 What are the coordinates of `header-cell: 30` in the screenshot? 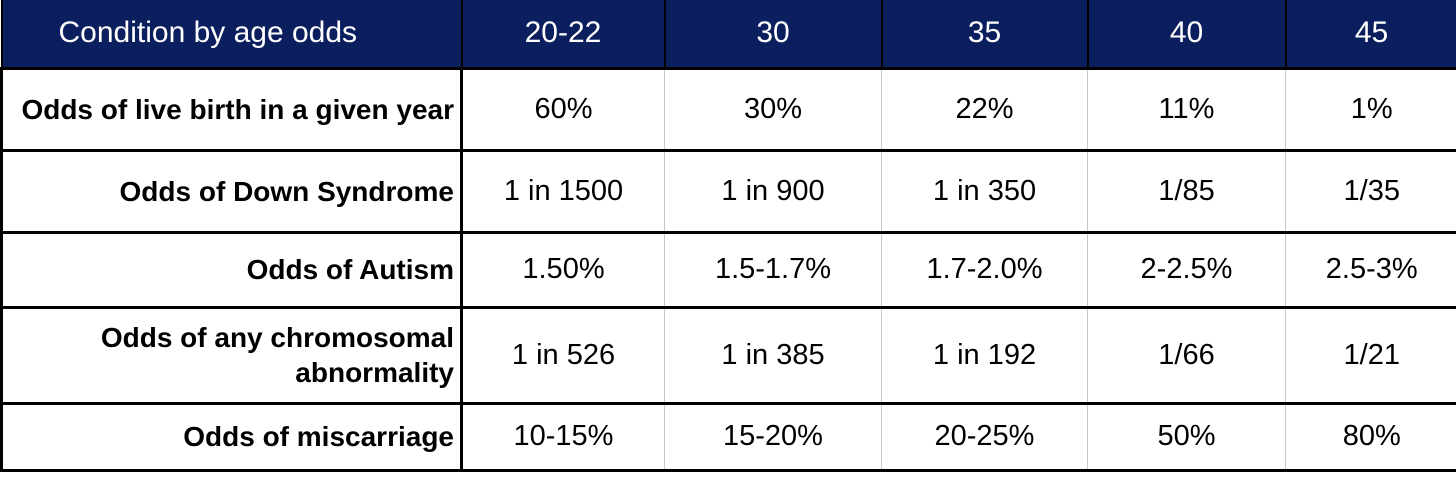 It's located at (773, 34).